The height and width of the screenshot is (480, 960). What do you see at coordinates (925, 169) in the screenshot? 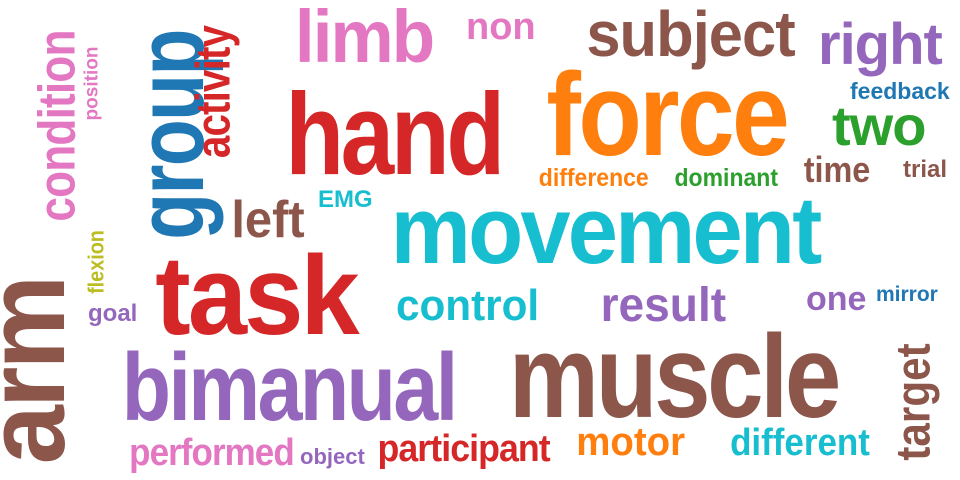
I see `word-trial: trial` at bounding box center [925, 169].